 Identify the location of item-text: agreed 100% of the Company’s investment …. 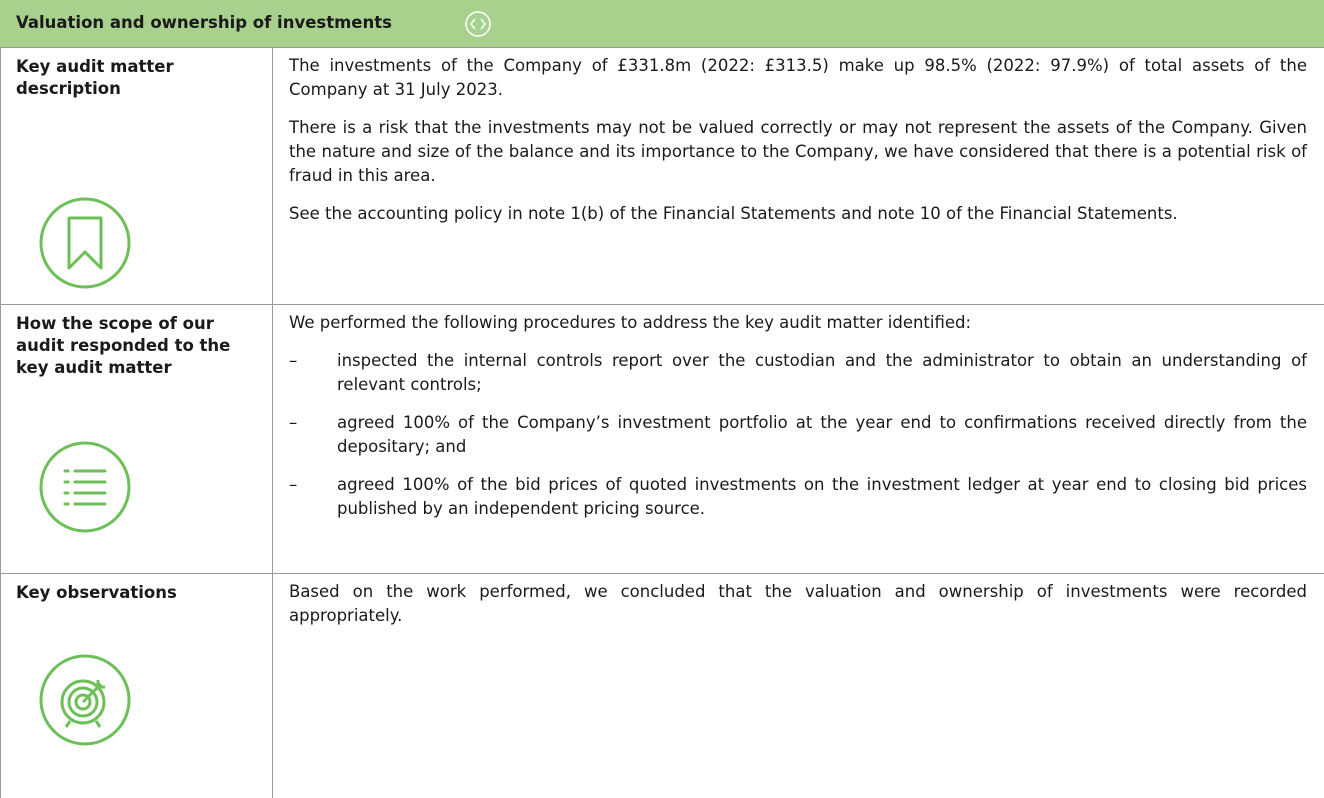
(822, 434).